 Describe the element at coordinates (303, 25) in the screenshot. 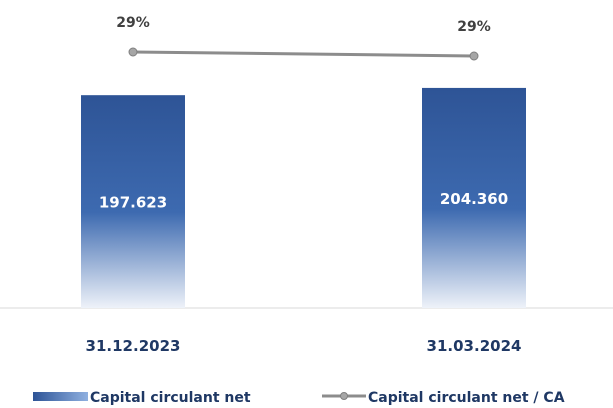

I see `line-data-labels: 29% 29%` at that location.